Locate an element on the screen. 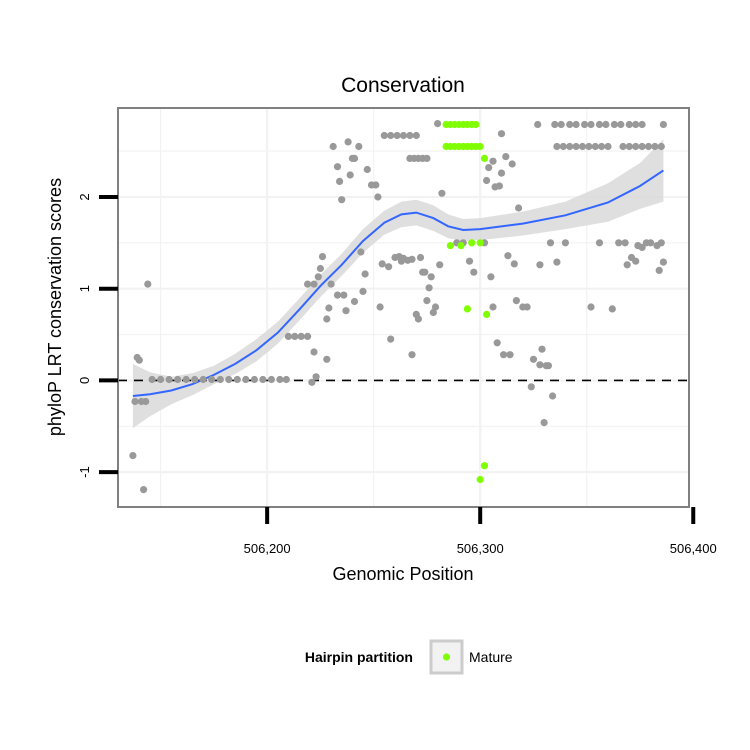 This screenshot has width=750, height=750. chart-title: Conservation is located at coordinates (403, 85).